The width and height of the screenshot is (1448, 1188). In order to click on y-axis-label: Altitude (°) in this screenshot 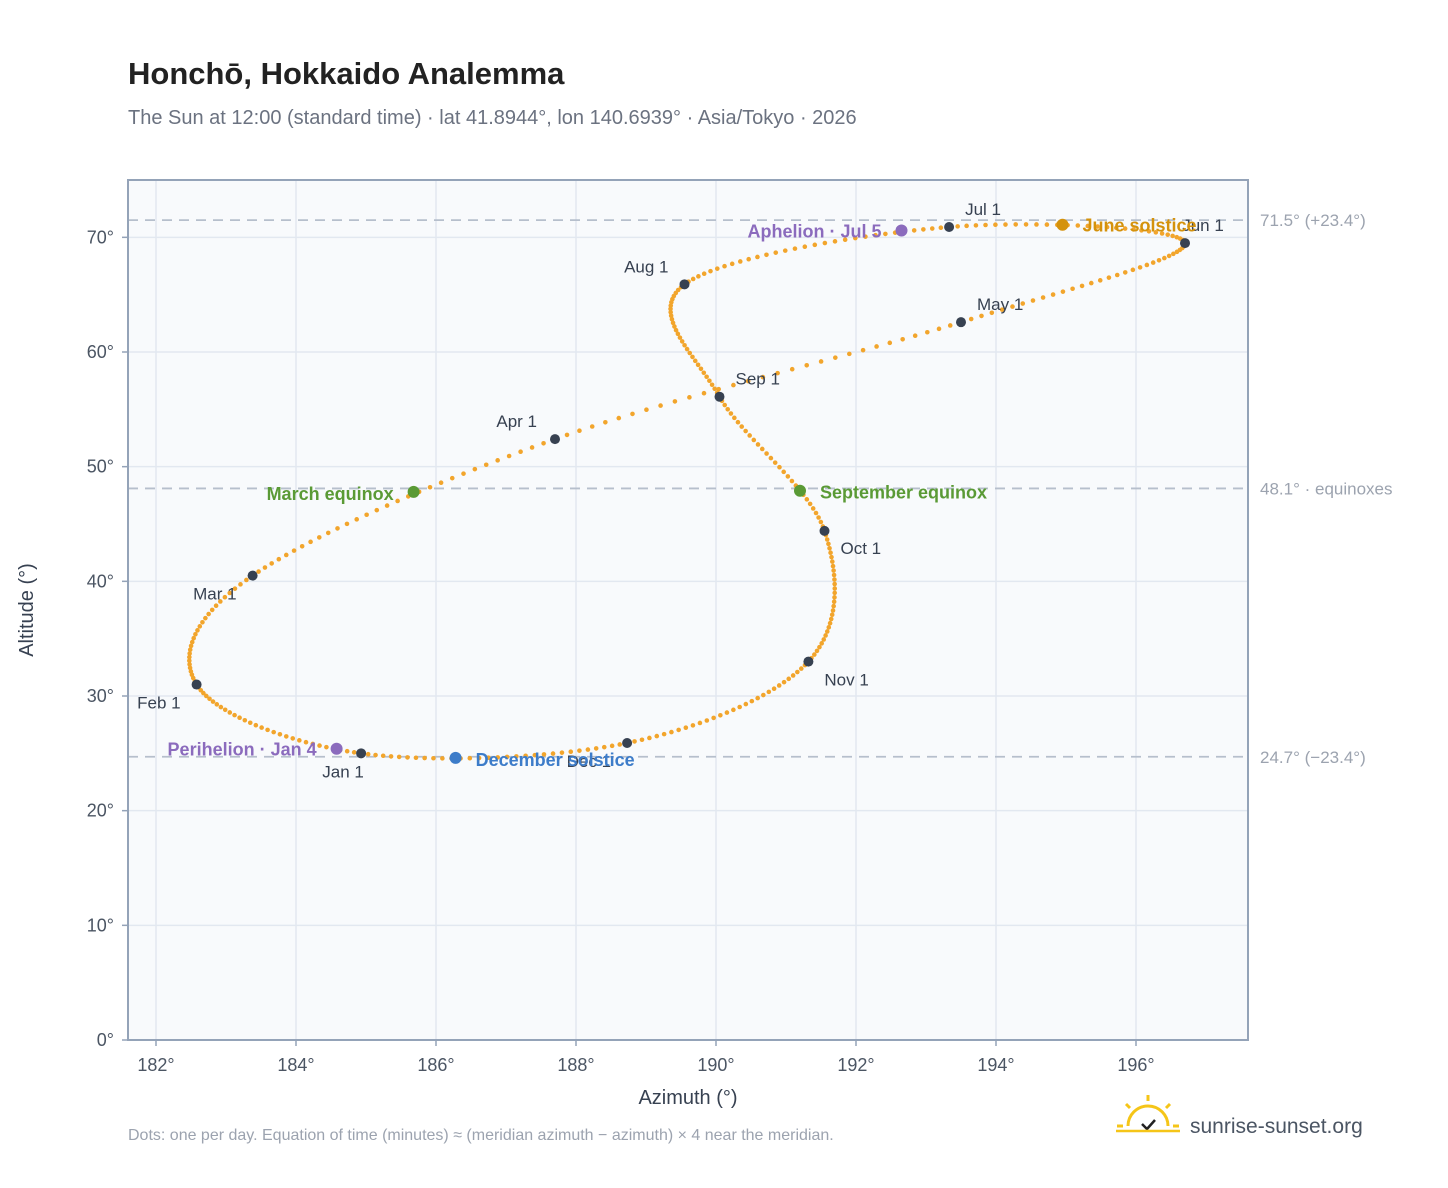, I will do `click(27, 610)`.